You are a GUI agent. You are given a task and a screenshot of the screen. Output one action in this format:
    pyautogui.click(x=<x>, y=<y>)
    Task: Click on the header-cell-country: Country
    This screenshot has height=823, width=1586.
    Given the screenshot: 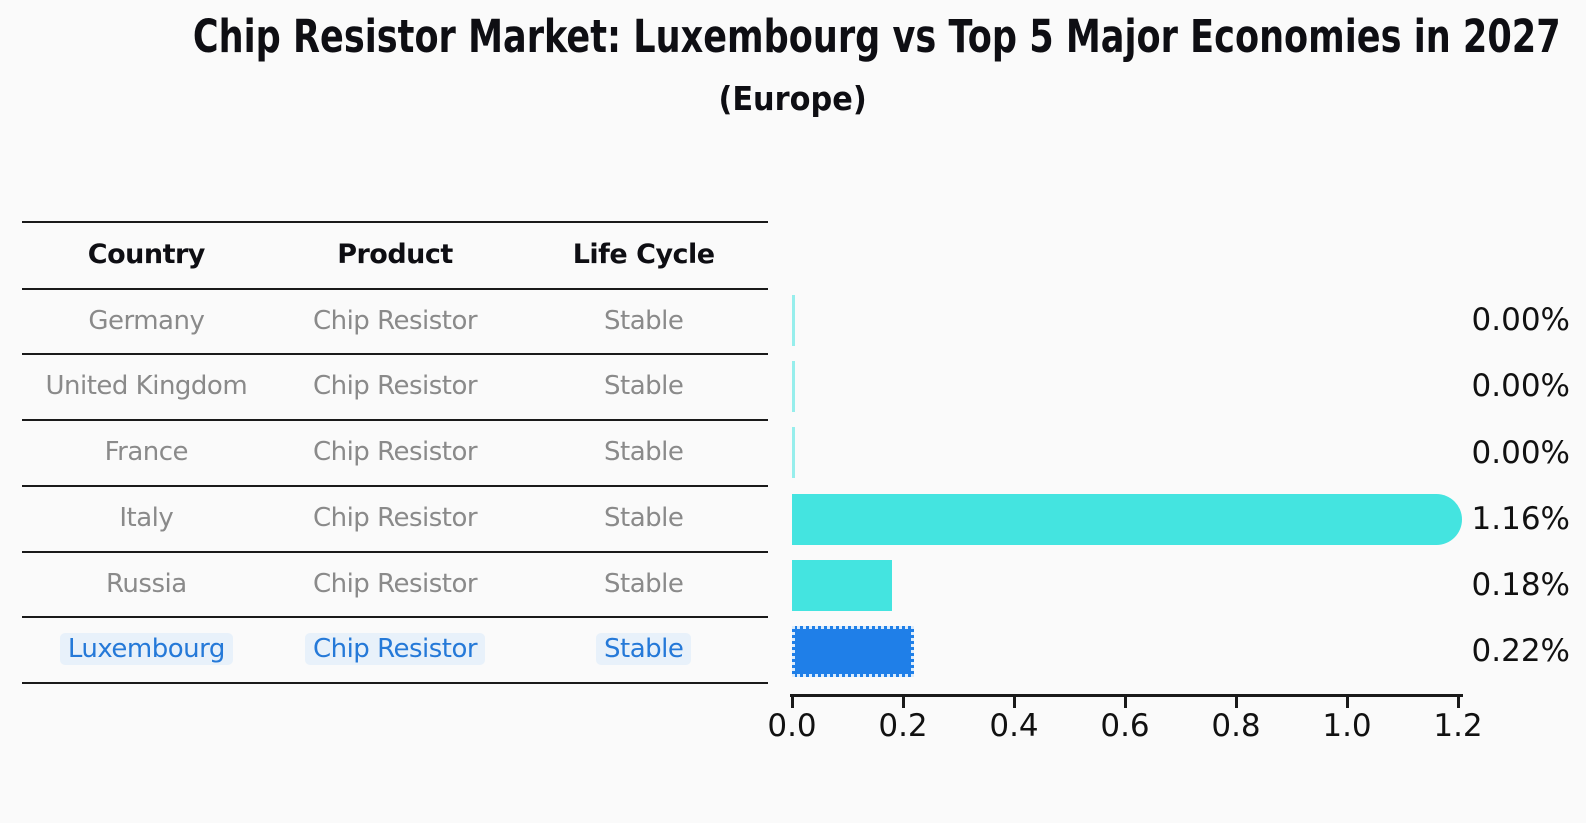 What is the action you would take?
    pyautogui.click(x=146, y=254)
    